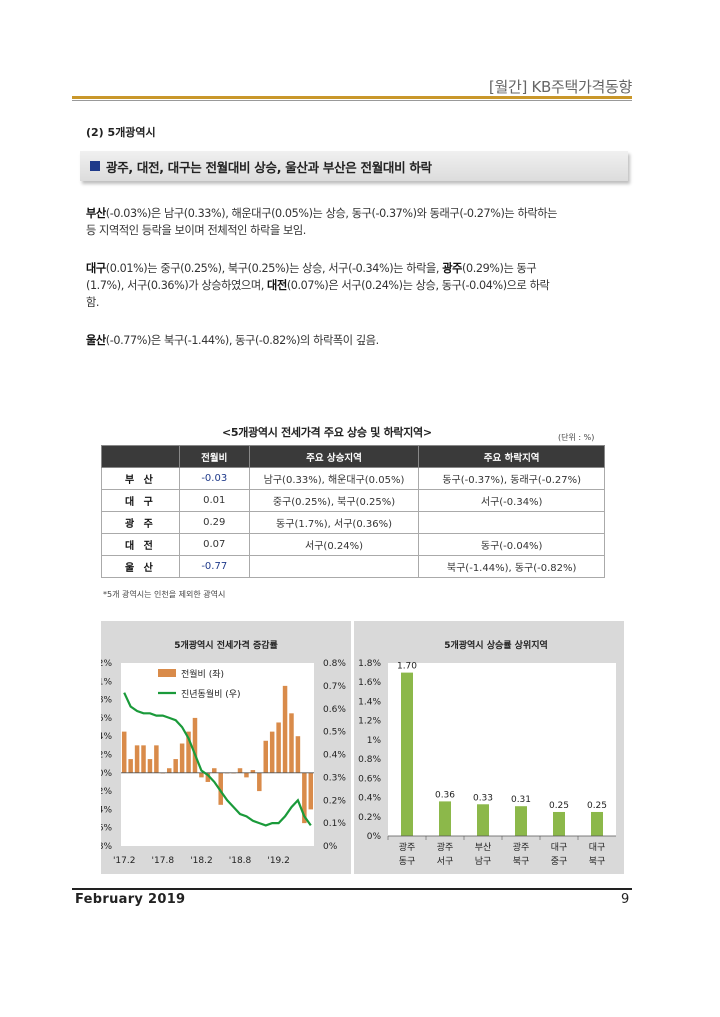  What do you see at coordinates (96, 268) in the screenshot?
I see `region-name: 대구` at bounding box center [96, 268].